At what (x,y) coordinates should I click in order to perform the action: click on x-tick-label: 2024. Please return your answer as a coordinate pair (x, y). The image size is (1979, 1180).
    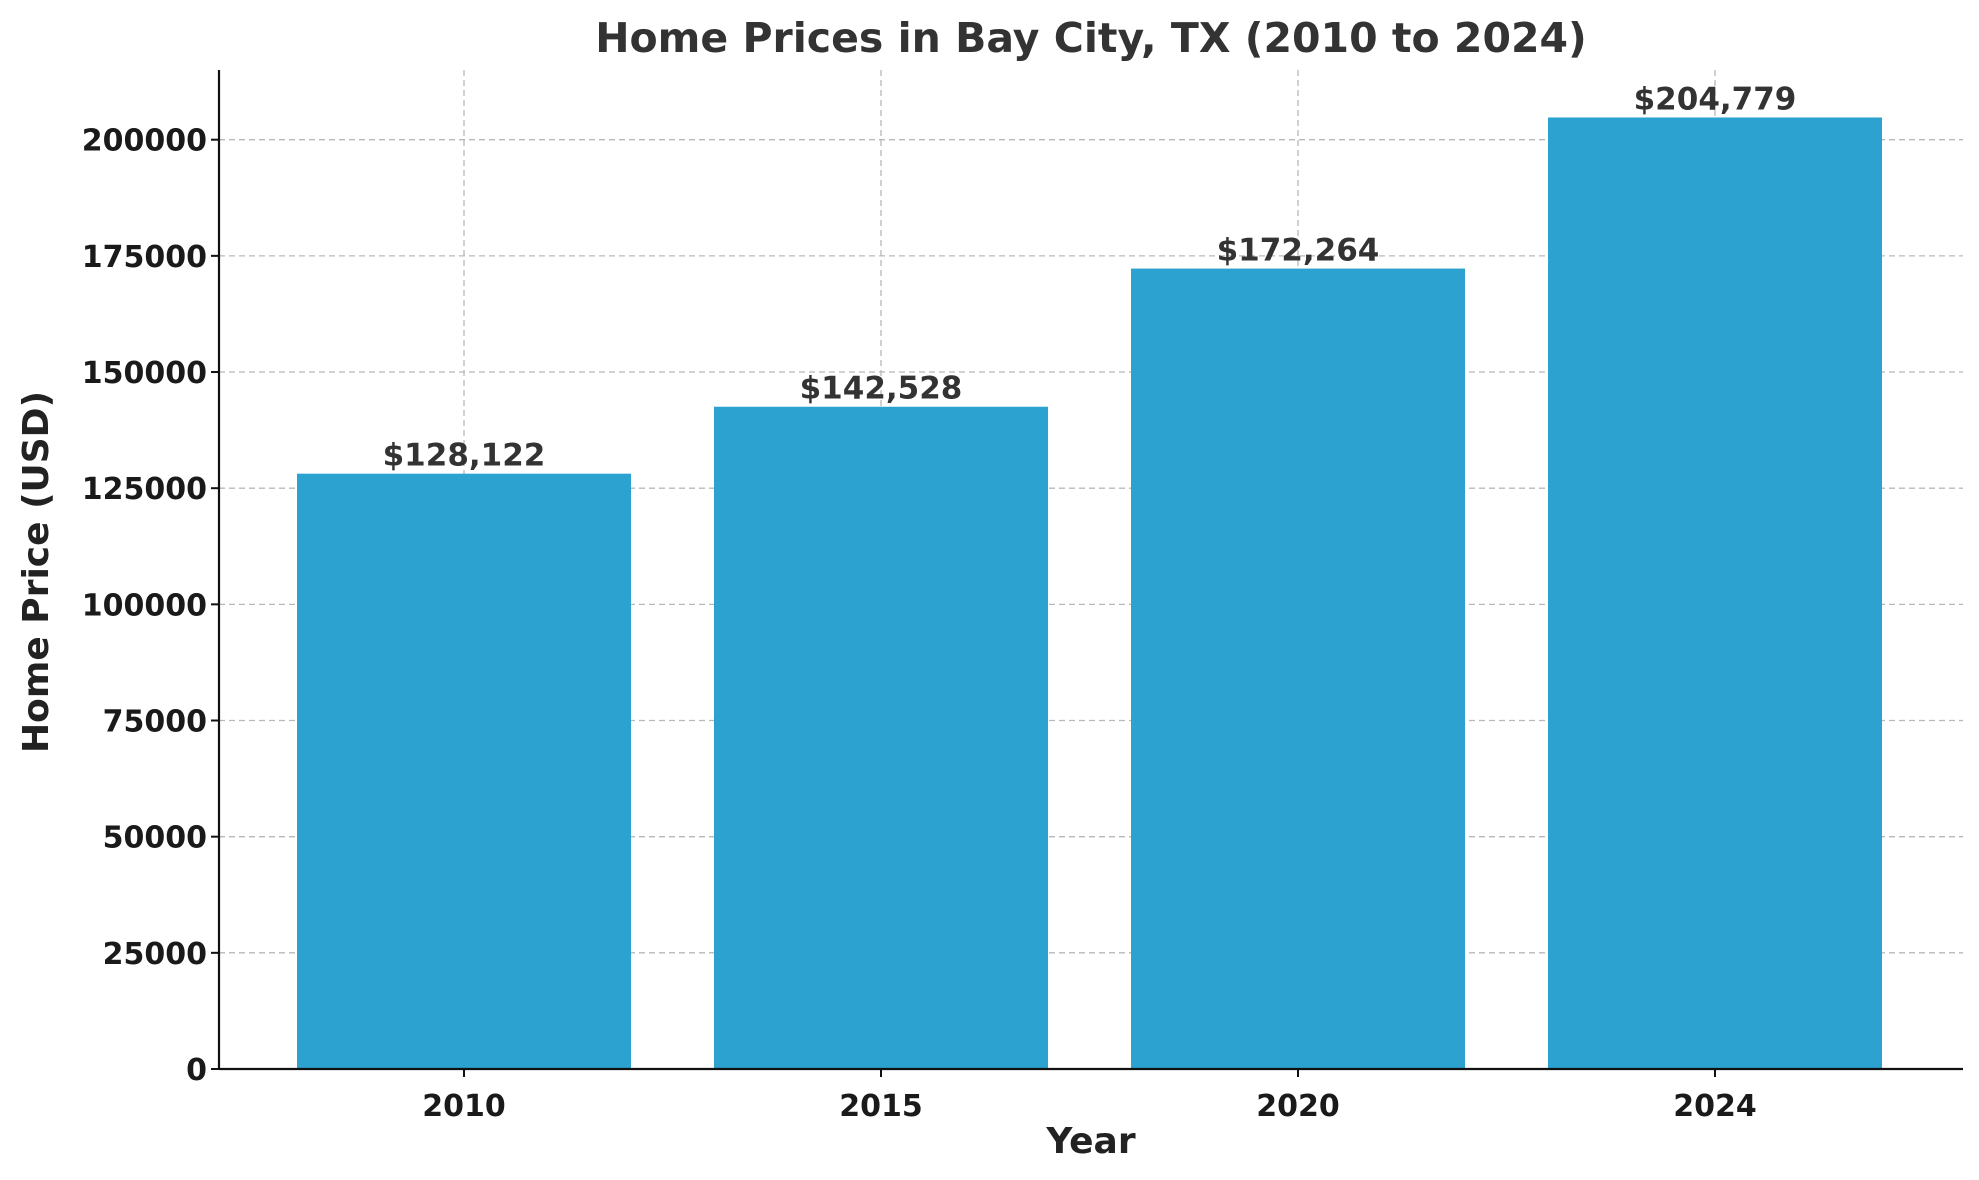
    Looking at the image, I should click on (1715, 1106).